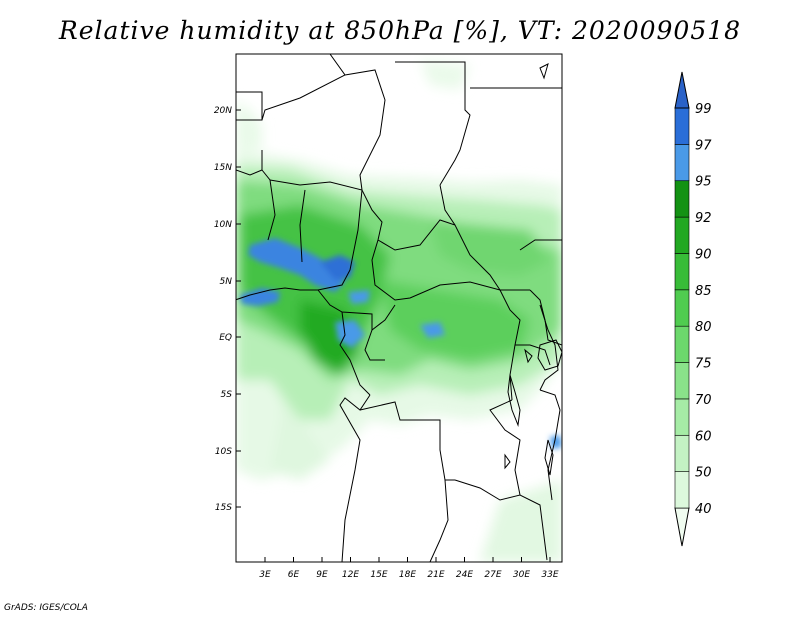 This screenshot has height=618, width=800. I want to click on lat-tick-label: 5N, so click(226, 282).